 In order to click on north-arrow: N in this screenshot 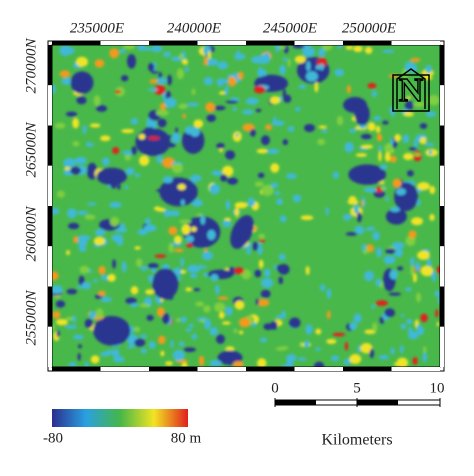, I will do `click(411, 90)`.